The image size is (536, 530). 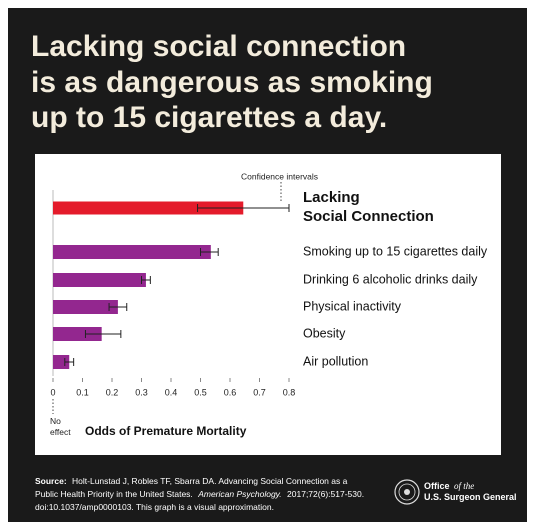 I want to click on category-label: Air pollution, so click(x=335, y=361).